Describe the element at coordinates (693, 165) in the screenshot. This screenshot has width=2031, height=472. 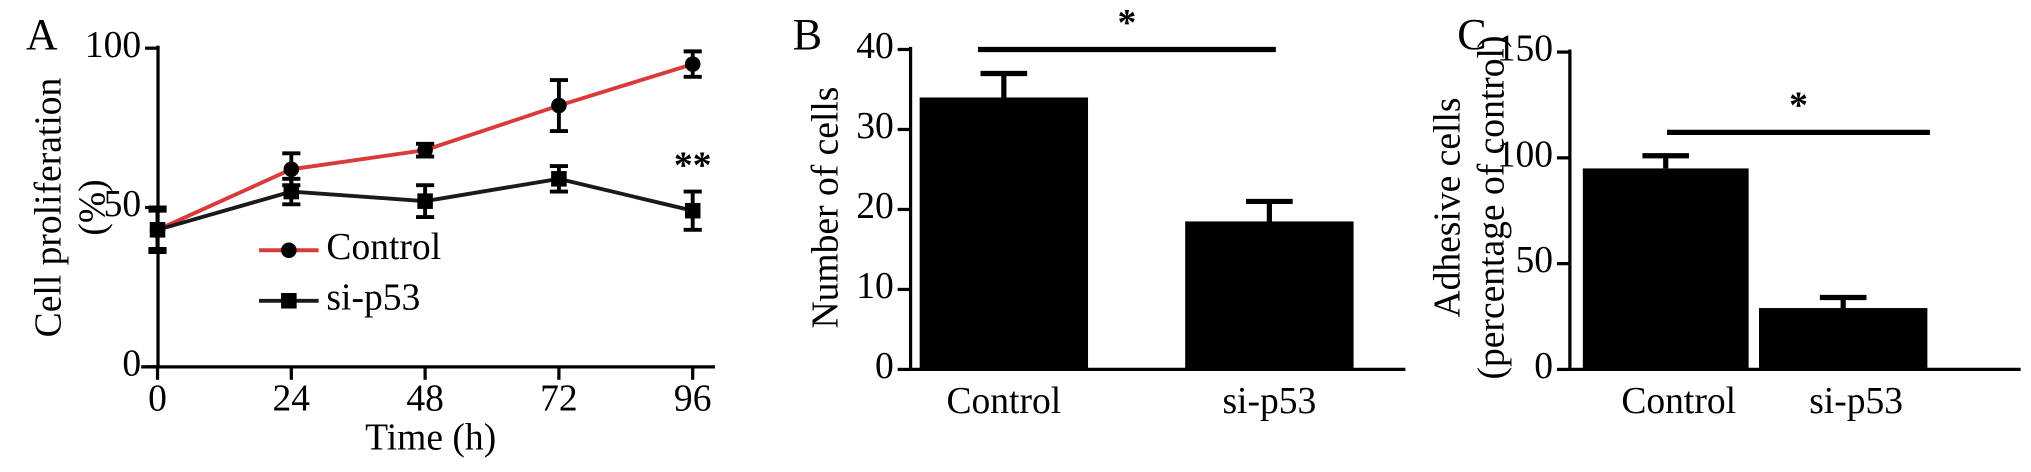
I see `annotation: **` at that location.